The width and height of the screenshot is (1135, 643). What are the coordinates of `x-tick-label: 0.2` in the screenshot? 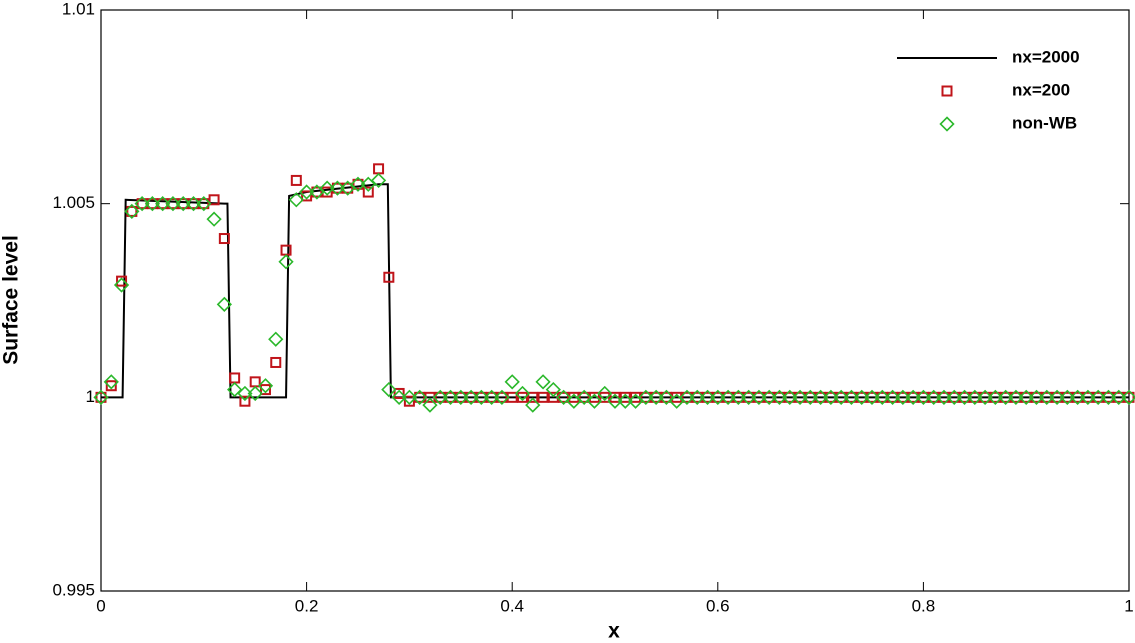 It's located at (307, 605).